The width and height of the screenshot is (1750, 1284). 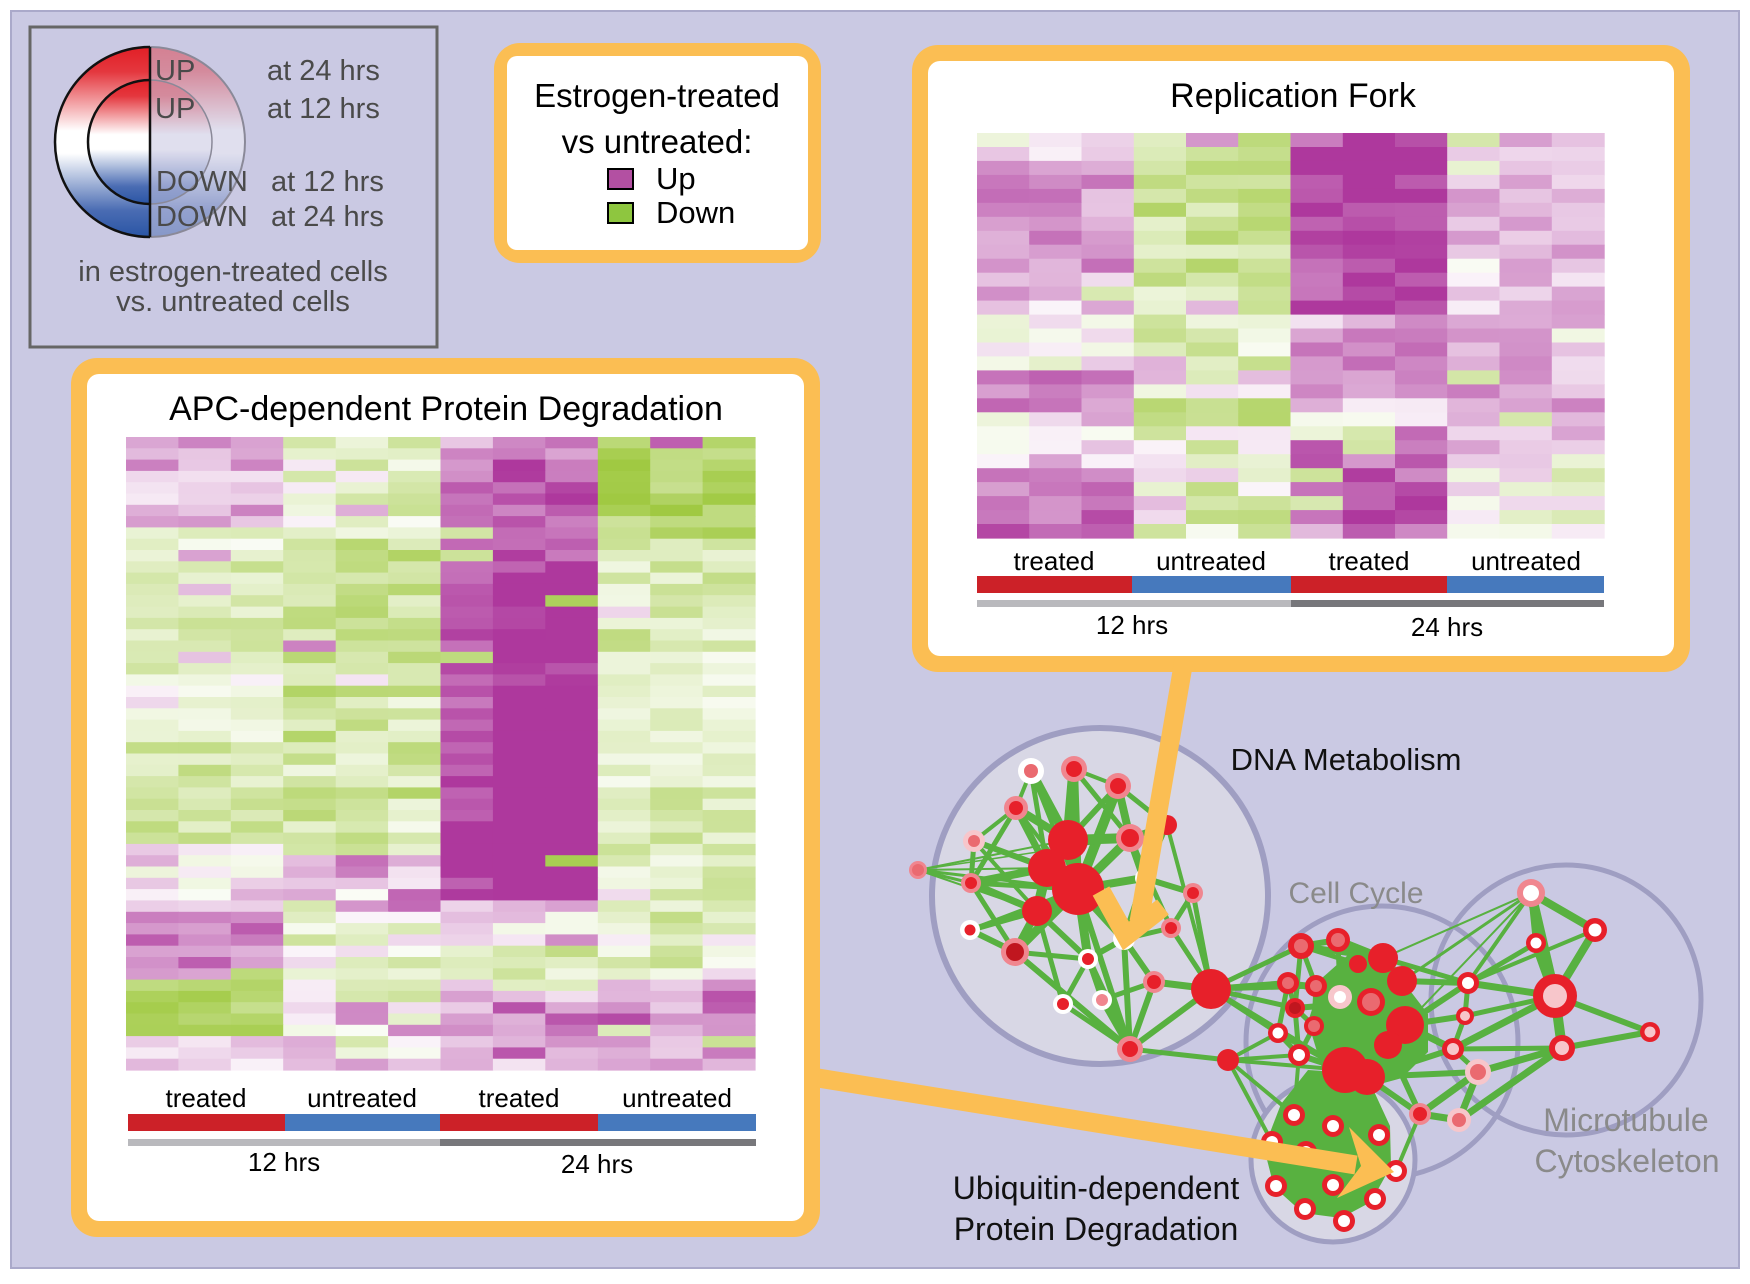 I want to click on svg-text: Estrogen-treated, so click(x=657, y=95).